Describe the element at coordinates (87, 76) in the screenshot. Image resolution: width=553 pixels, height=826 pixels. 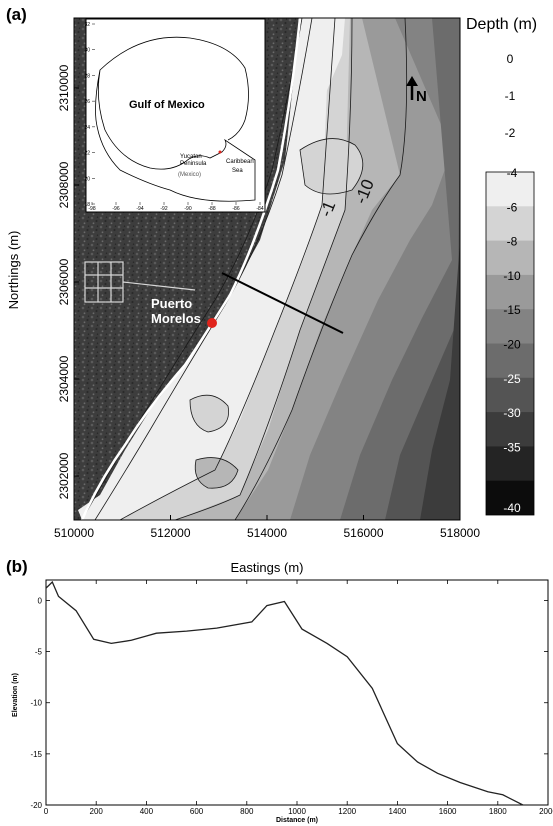
I see `inset-y-tick-label: 28` at that location.